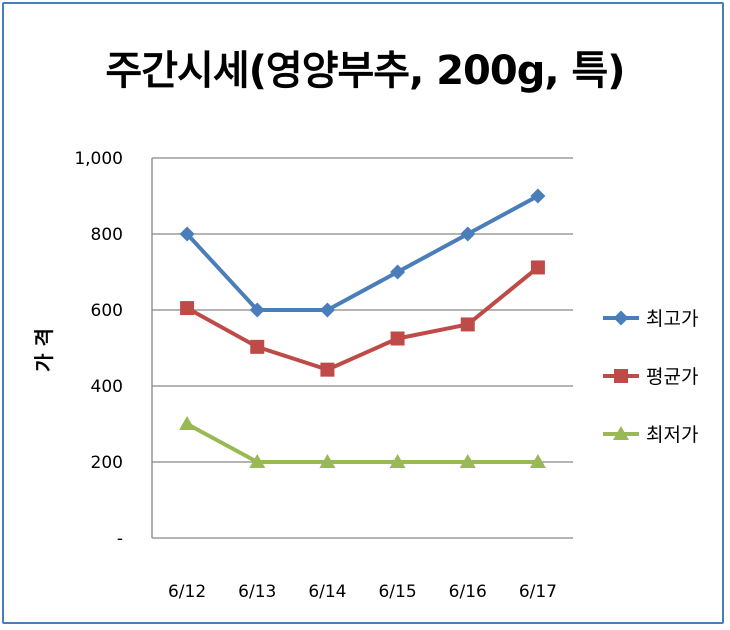 This screenshot has width=730, height=630. Describe the element at coordinates (397, 592) in the screenshot. I see `x-tick-label: 6/15` at that location.